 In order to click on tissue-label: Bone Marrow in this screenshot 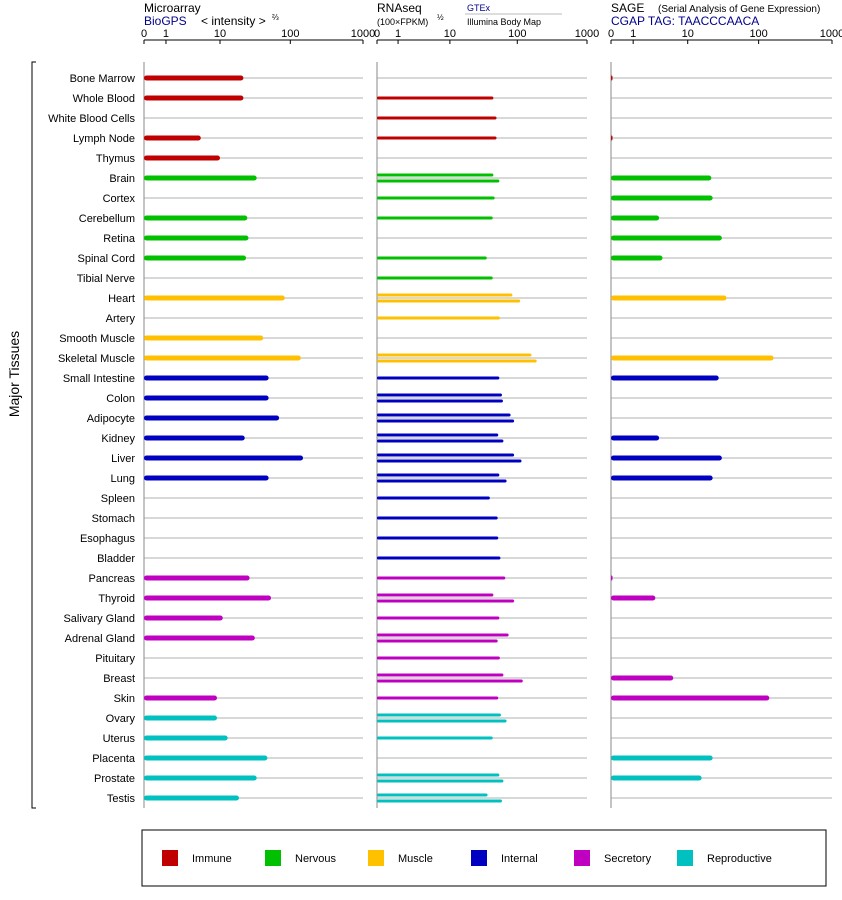, I will do `click(102, 79)`.